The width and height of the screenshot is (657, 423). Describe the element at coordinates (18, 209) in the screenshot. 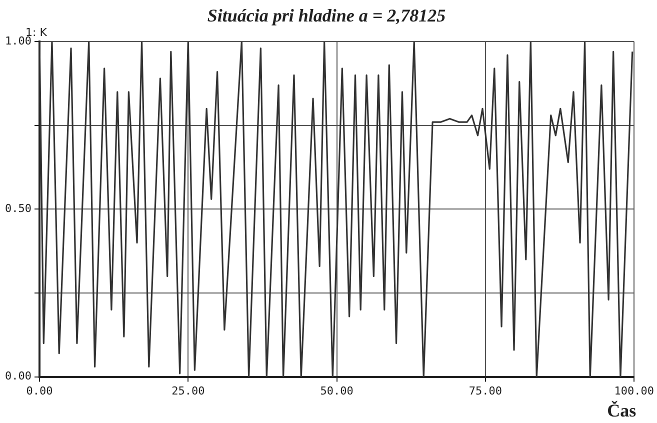

I see `y-tick-label: 0.50` at that location.